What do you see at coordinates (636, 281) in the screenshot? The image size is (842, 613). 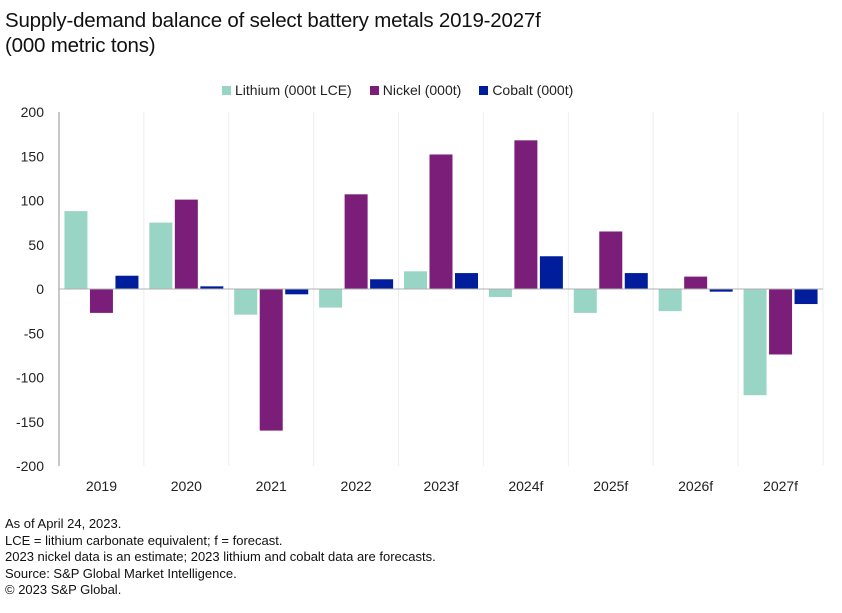 I see `bar-cobalt-2025f` at bounding box center [636, 281].